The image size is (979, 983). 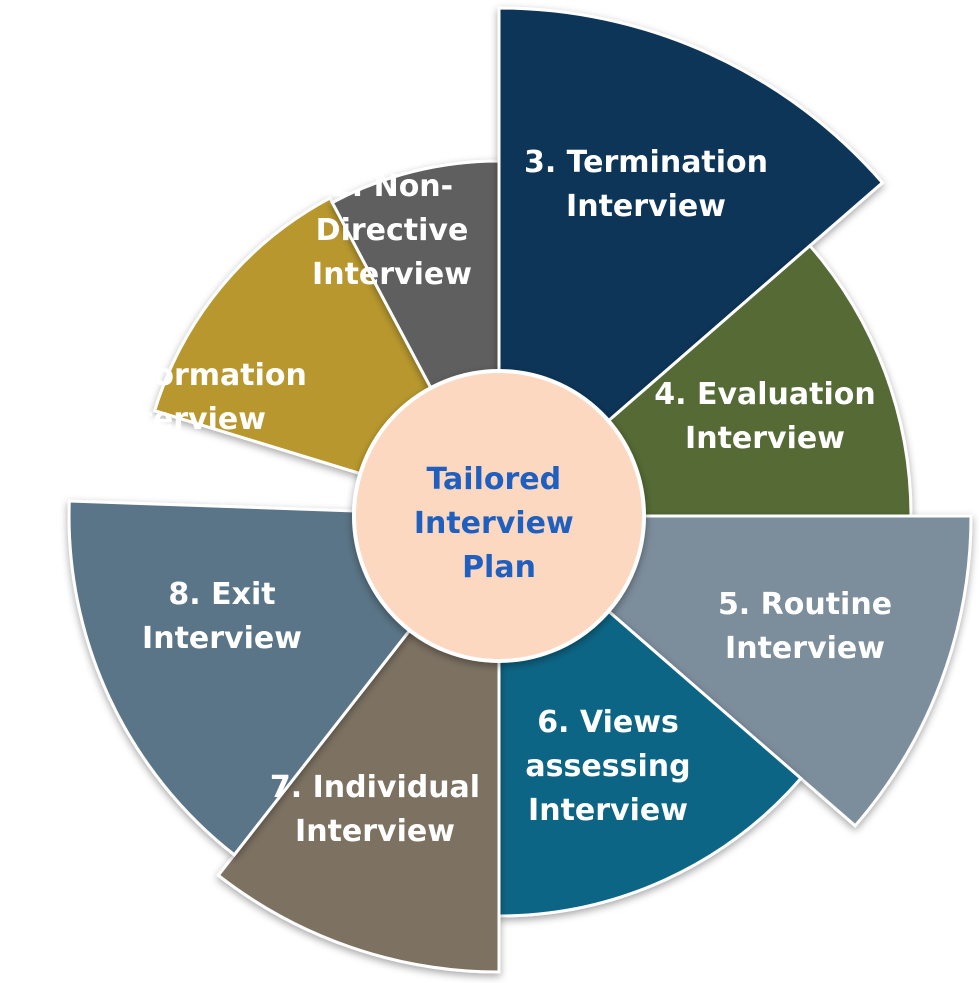 I want to click on segment-5-label: 5. Routine Interview, so click(x=805, y=626).